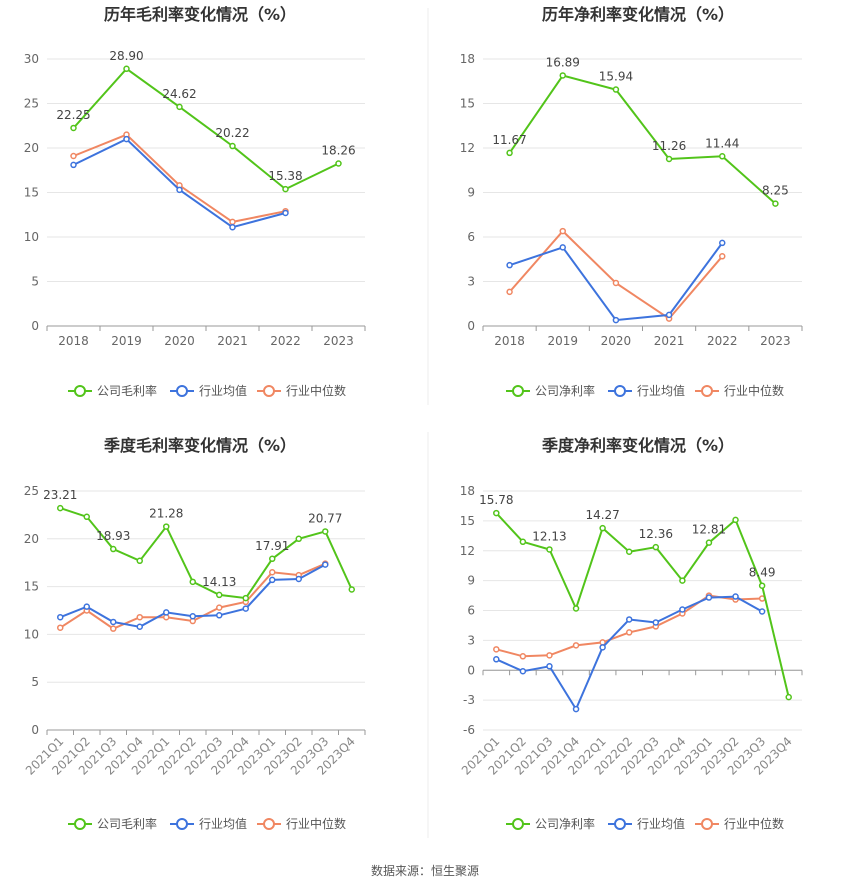  What do you see at coordinates (206, 553) in the screenshot?
I see `series-line-company` at bounding box center [206, 553].